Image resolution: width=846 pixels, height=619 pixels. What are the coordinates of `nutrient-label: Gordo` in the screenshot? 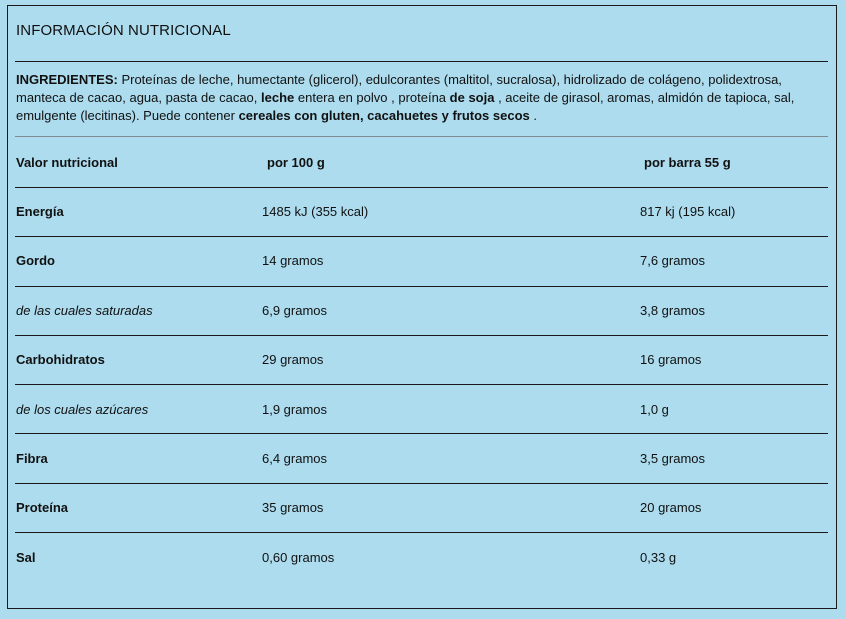 It's located at (35, 261).